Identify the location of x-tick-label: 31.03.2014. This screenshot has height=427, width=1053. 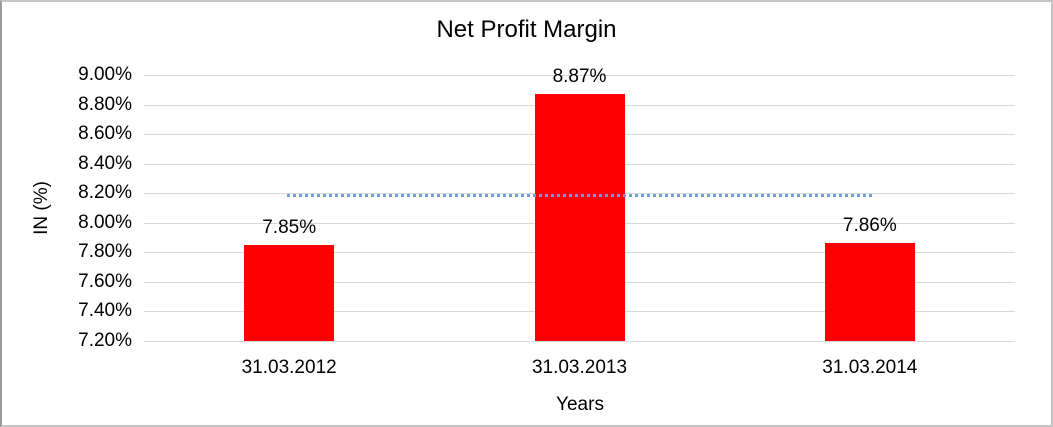
(870, 367).